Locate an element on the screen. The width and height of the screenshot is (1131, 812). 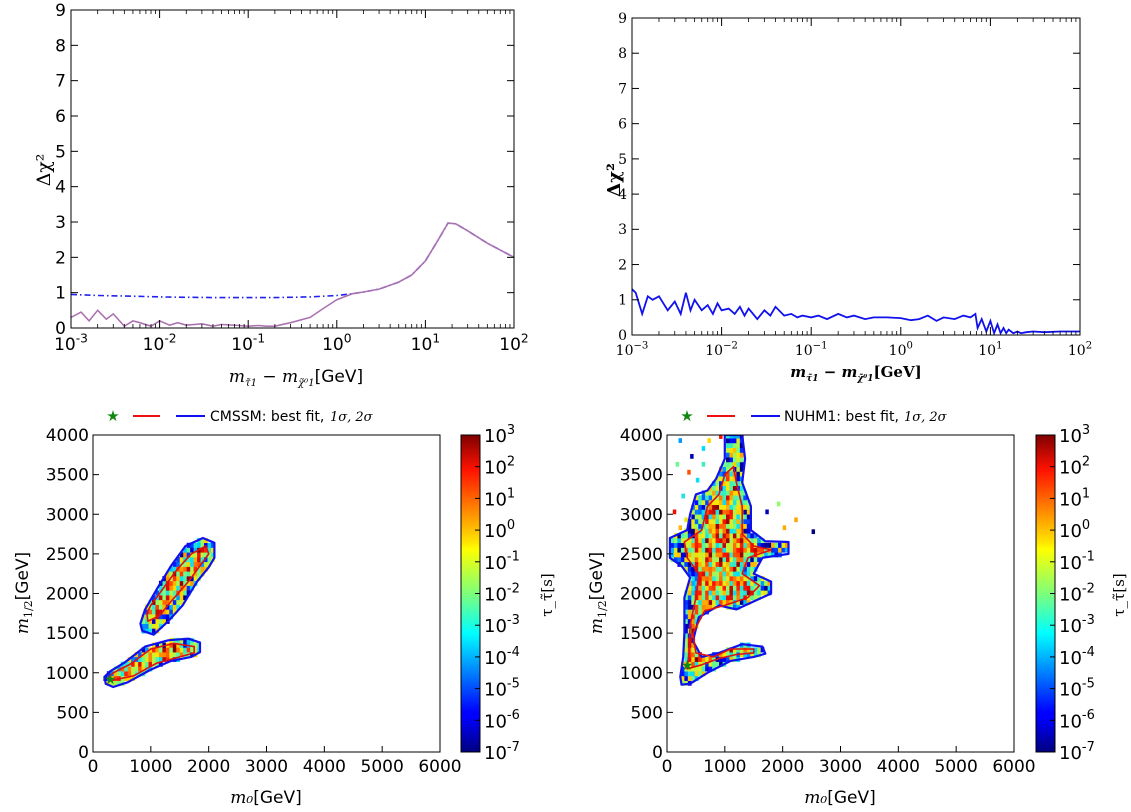
heatmap-cells is located at coordinates (159, 612).